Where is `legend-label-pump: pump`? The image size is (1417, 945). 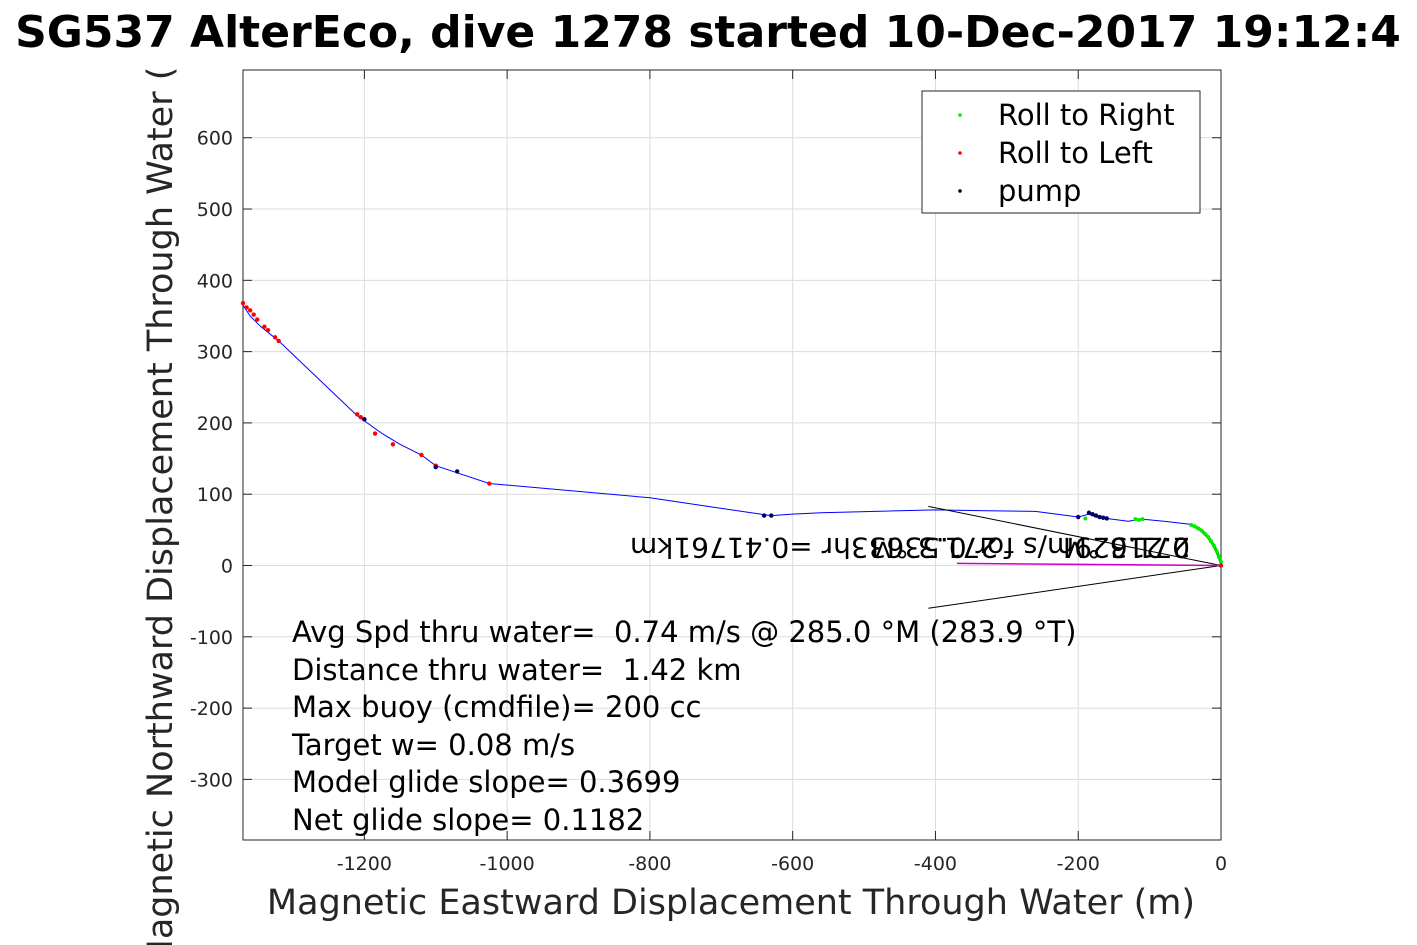 legend-label-pump: pump is located at coordinates (1039, 191).